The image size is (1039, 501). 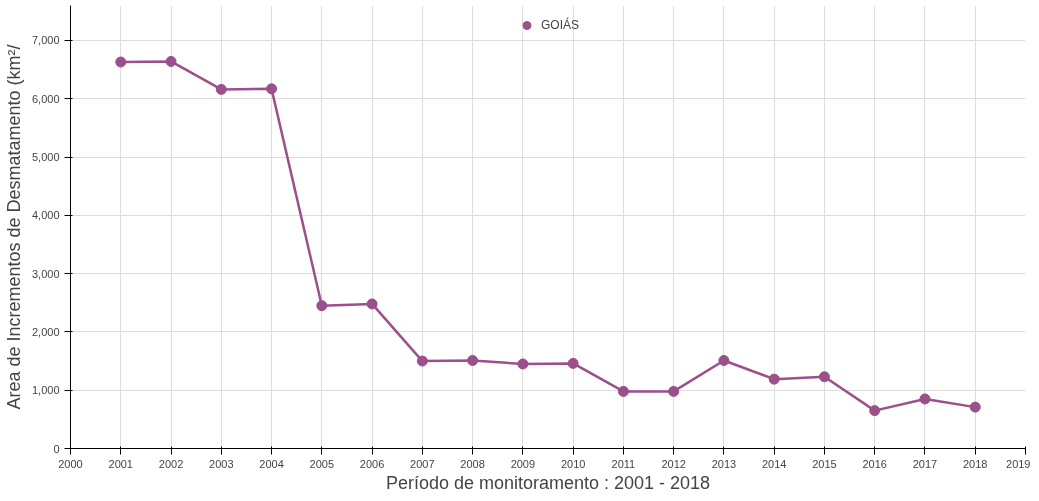 I want to click on x-tick-label: 2009, so click(x=523, y=463).